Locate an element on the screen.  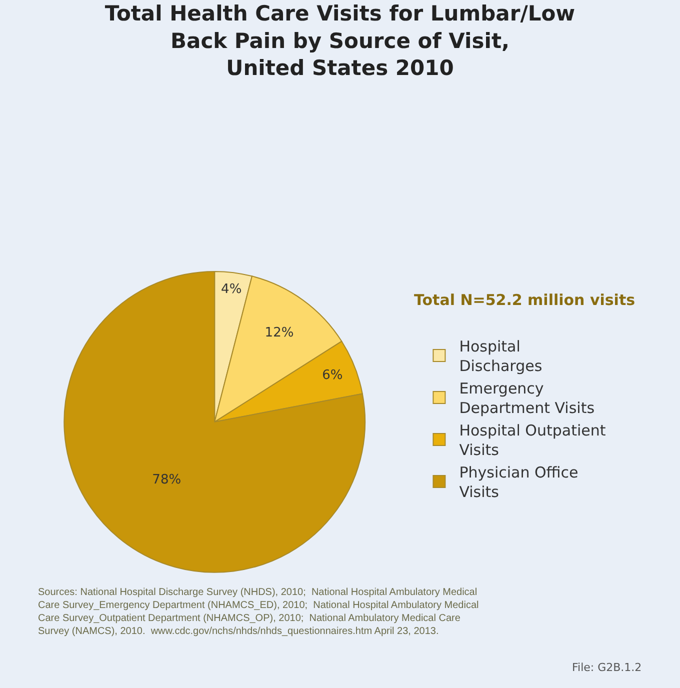
text: Total N=52.2 million visits is located at coordinates (525, 300).